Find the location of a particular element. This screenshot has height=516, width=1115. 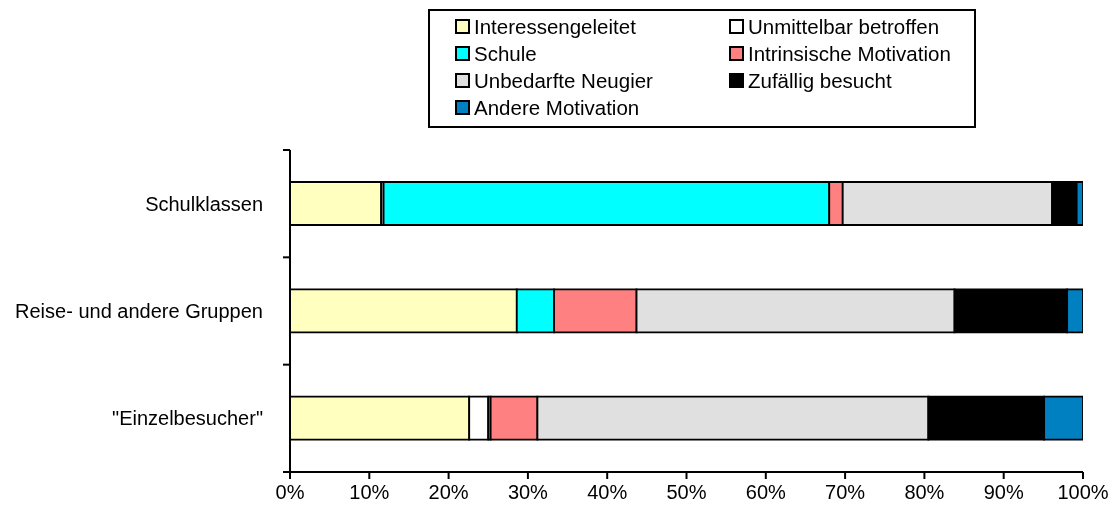

x-tick-label: 0% is located at coordinates (290, 492).